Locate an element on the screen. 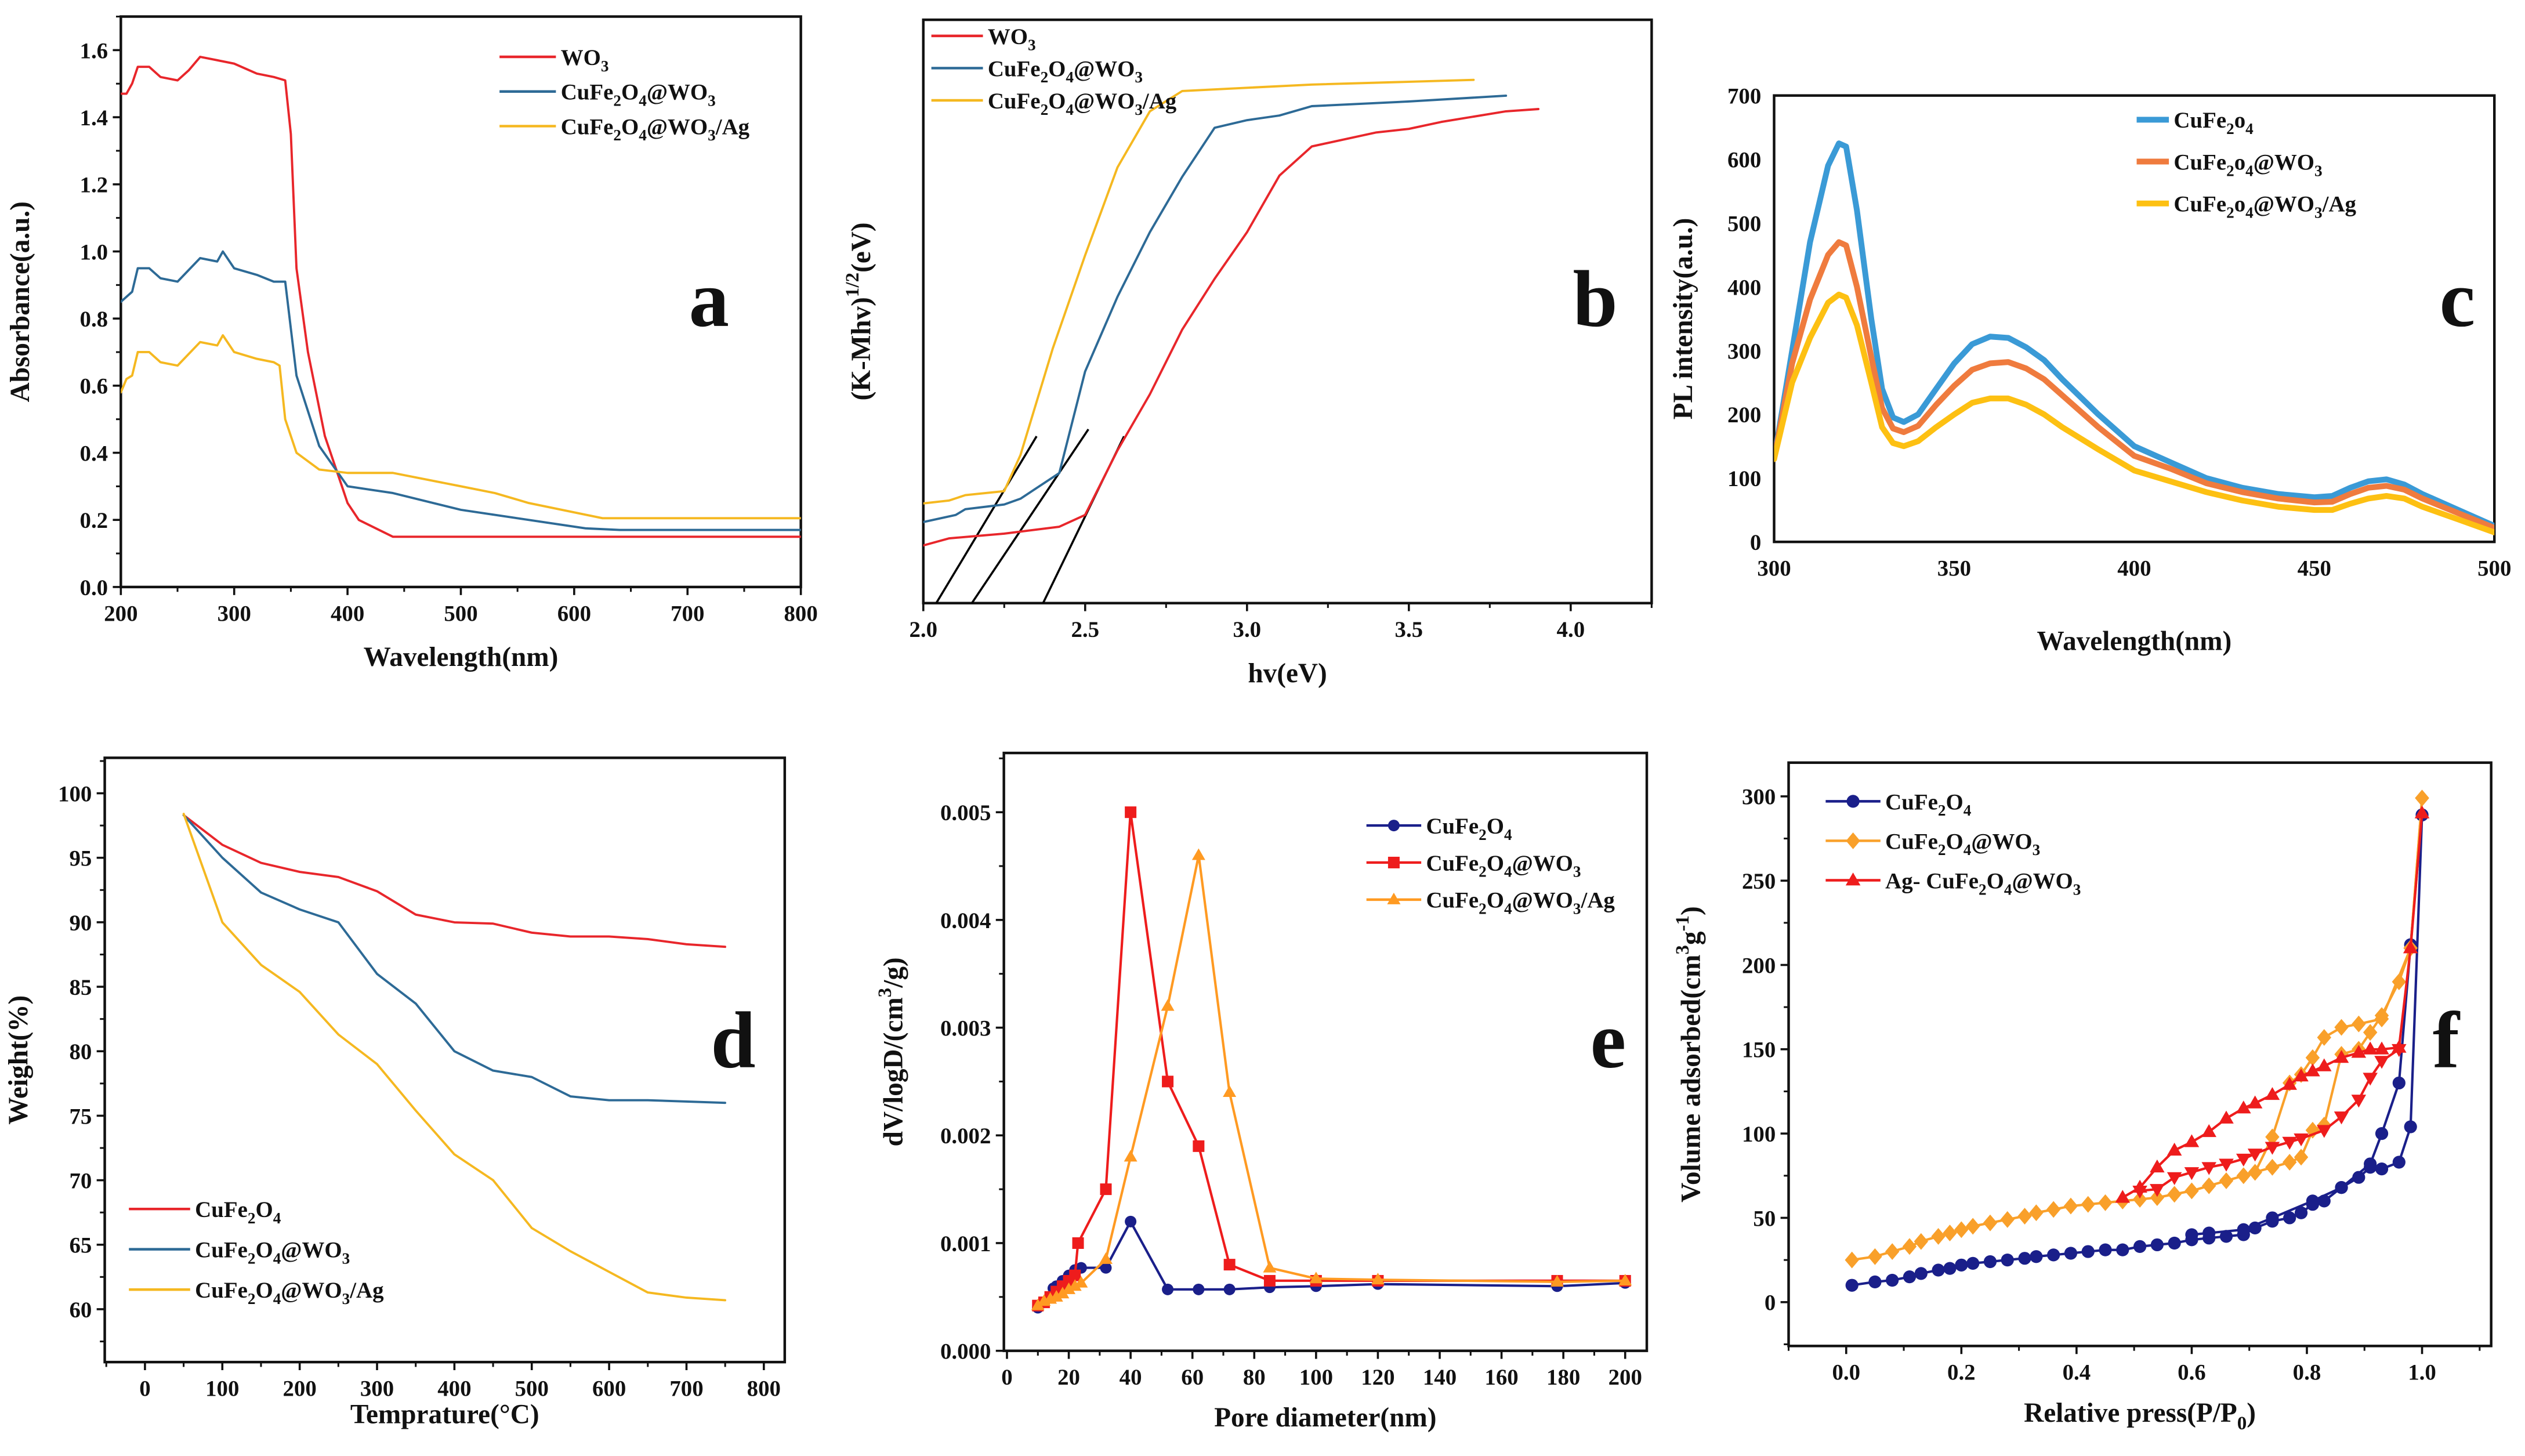 This screenshot has height=1456, width=2525. tangent-line is located at coordinates (987, 519).